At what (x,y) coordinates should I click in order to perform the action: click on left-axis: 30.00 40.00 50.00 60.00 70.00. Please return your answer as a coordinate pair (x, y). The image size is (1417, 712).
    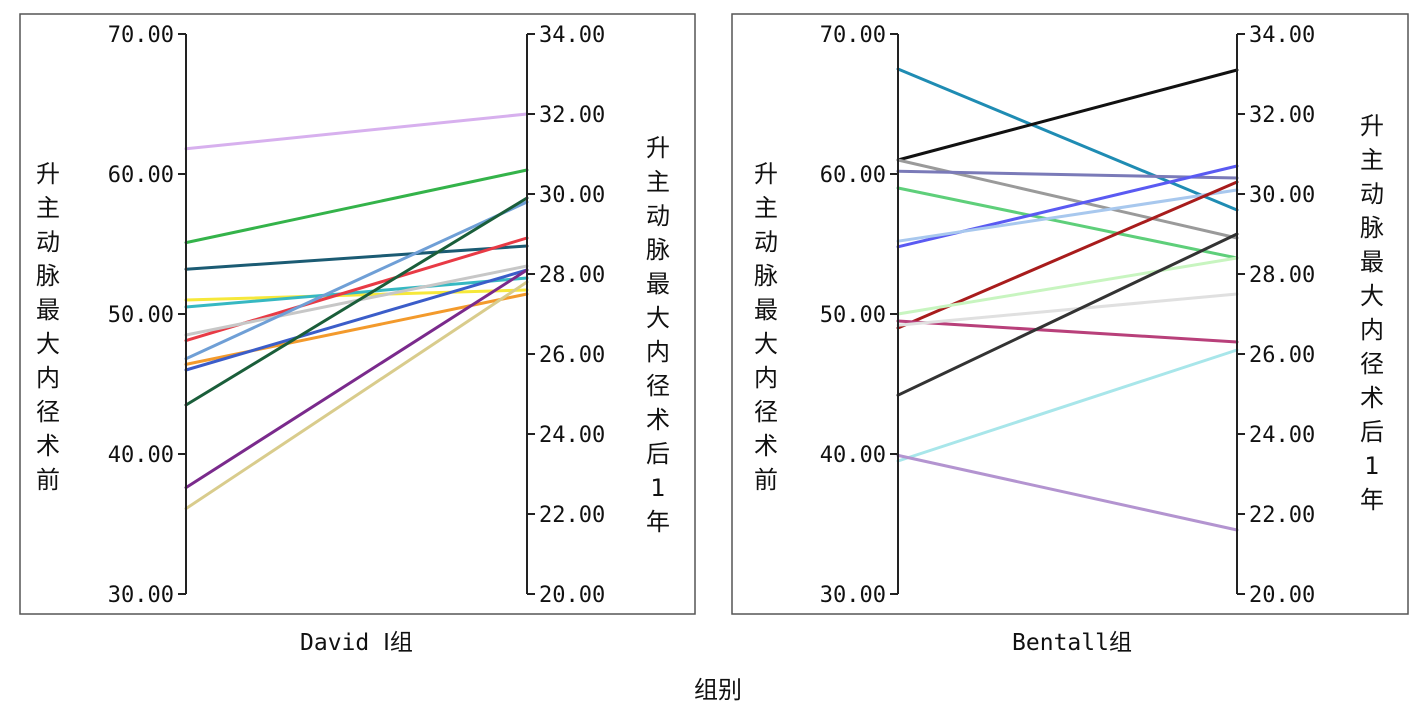
    Looking at the image, I should click on (859, 315).